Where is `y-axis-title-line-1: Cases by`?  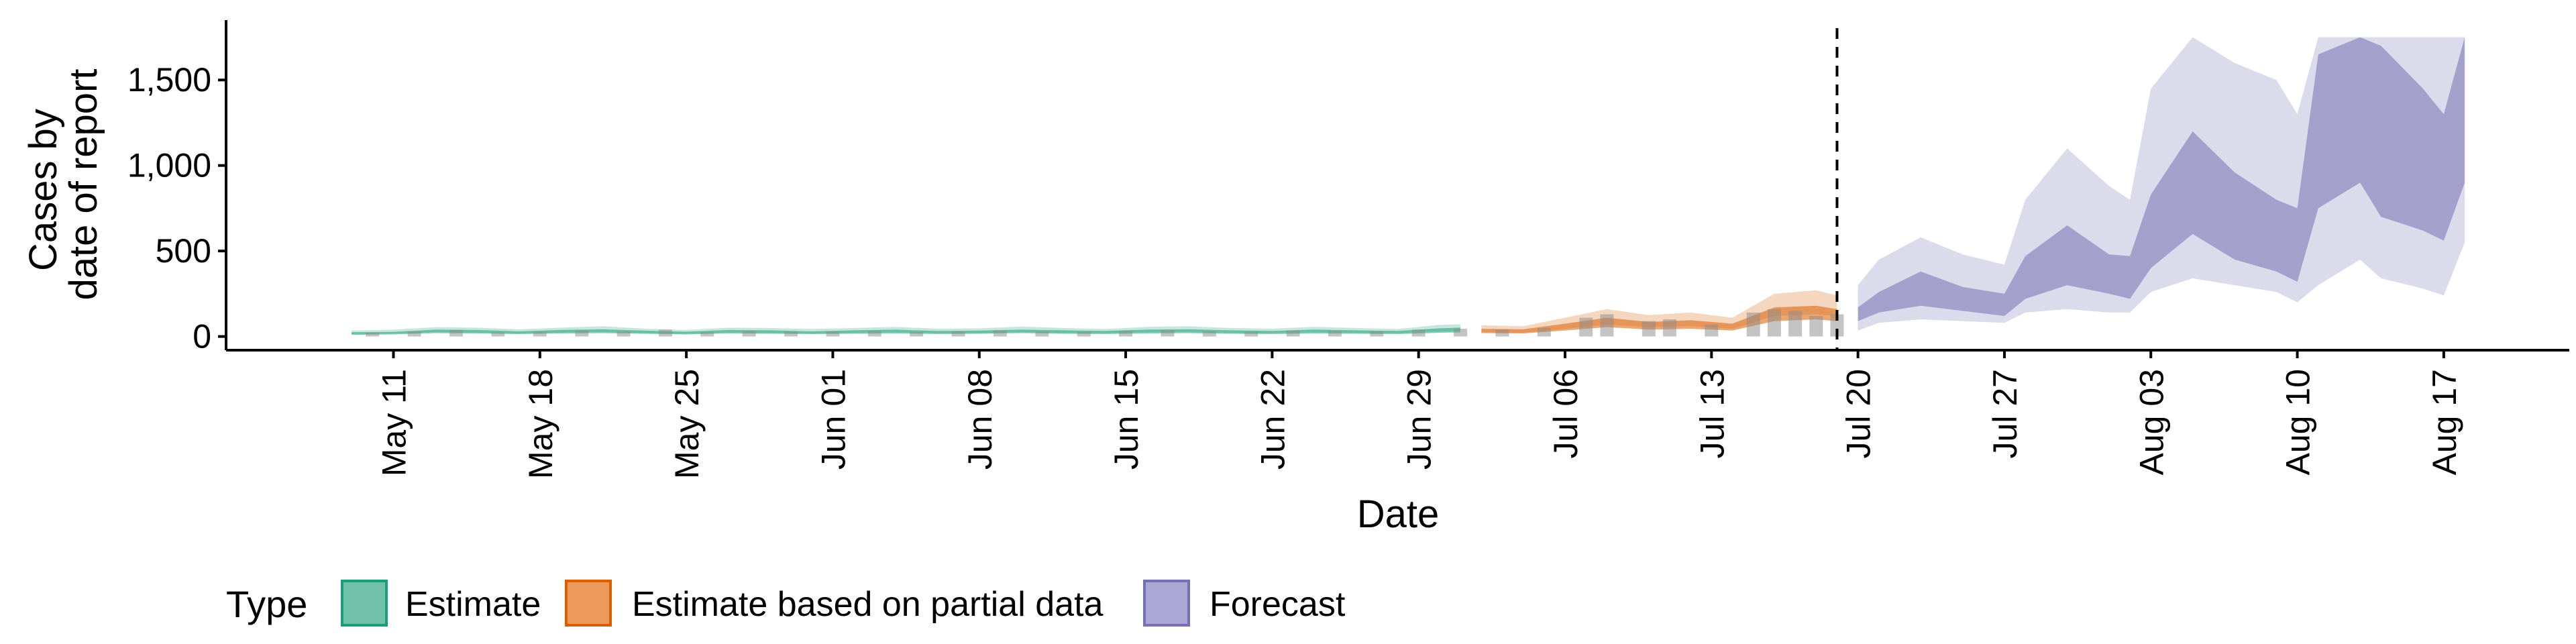 y-axis-title-line-1: Cases by is located at coordinates (43, 190).